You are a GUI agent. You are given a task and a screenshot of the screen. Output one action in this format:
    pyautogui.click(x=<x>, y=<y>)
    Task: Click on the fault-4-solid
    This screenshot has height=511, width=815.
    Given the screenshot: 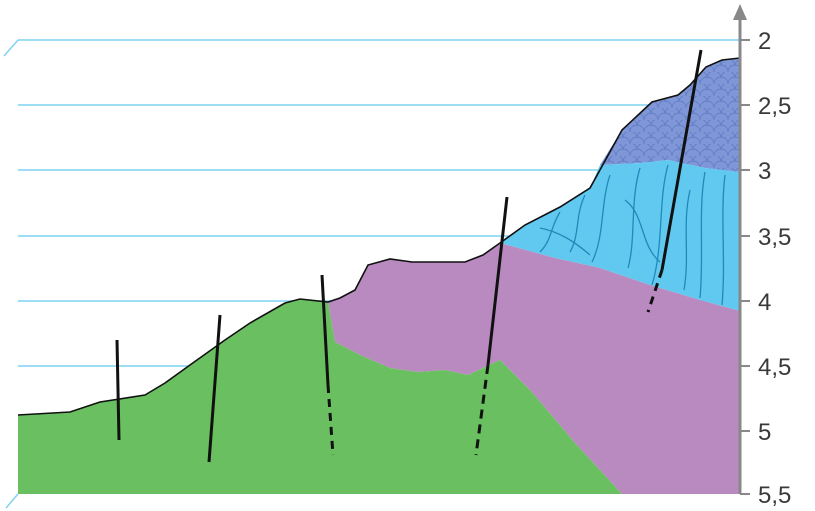 What is the action you would take?
    pyautogui.click(x=497, y=281)
    